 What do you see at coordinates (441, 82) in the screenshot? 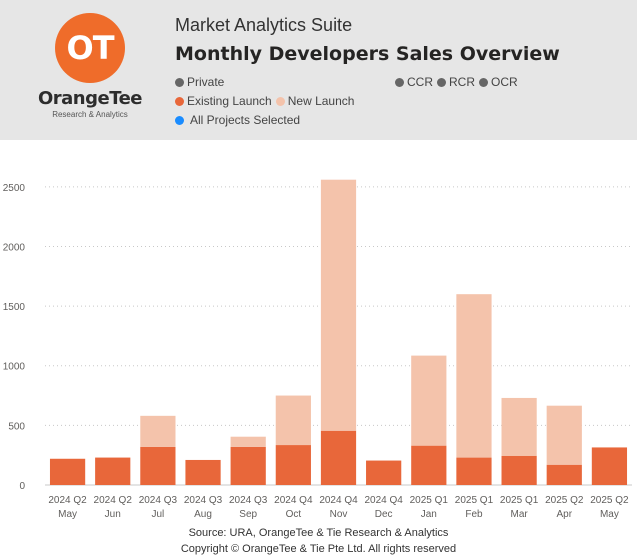
I see `rcr-dot-icon` at bounding box center [441, 82].